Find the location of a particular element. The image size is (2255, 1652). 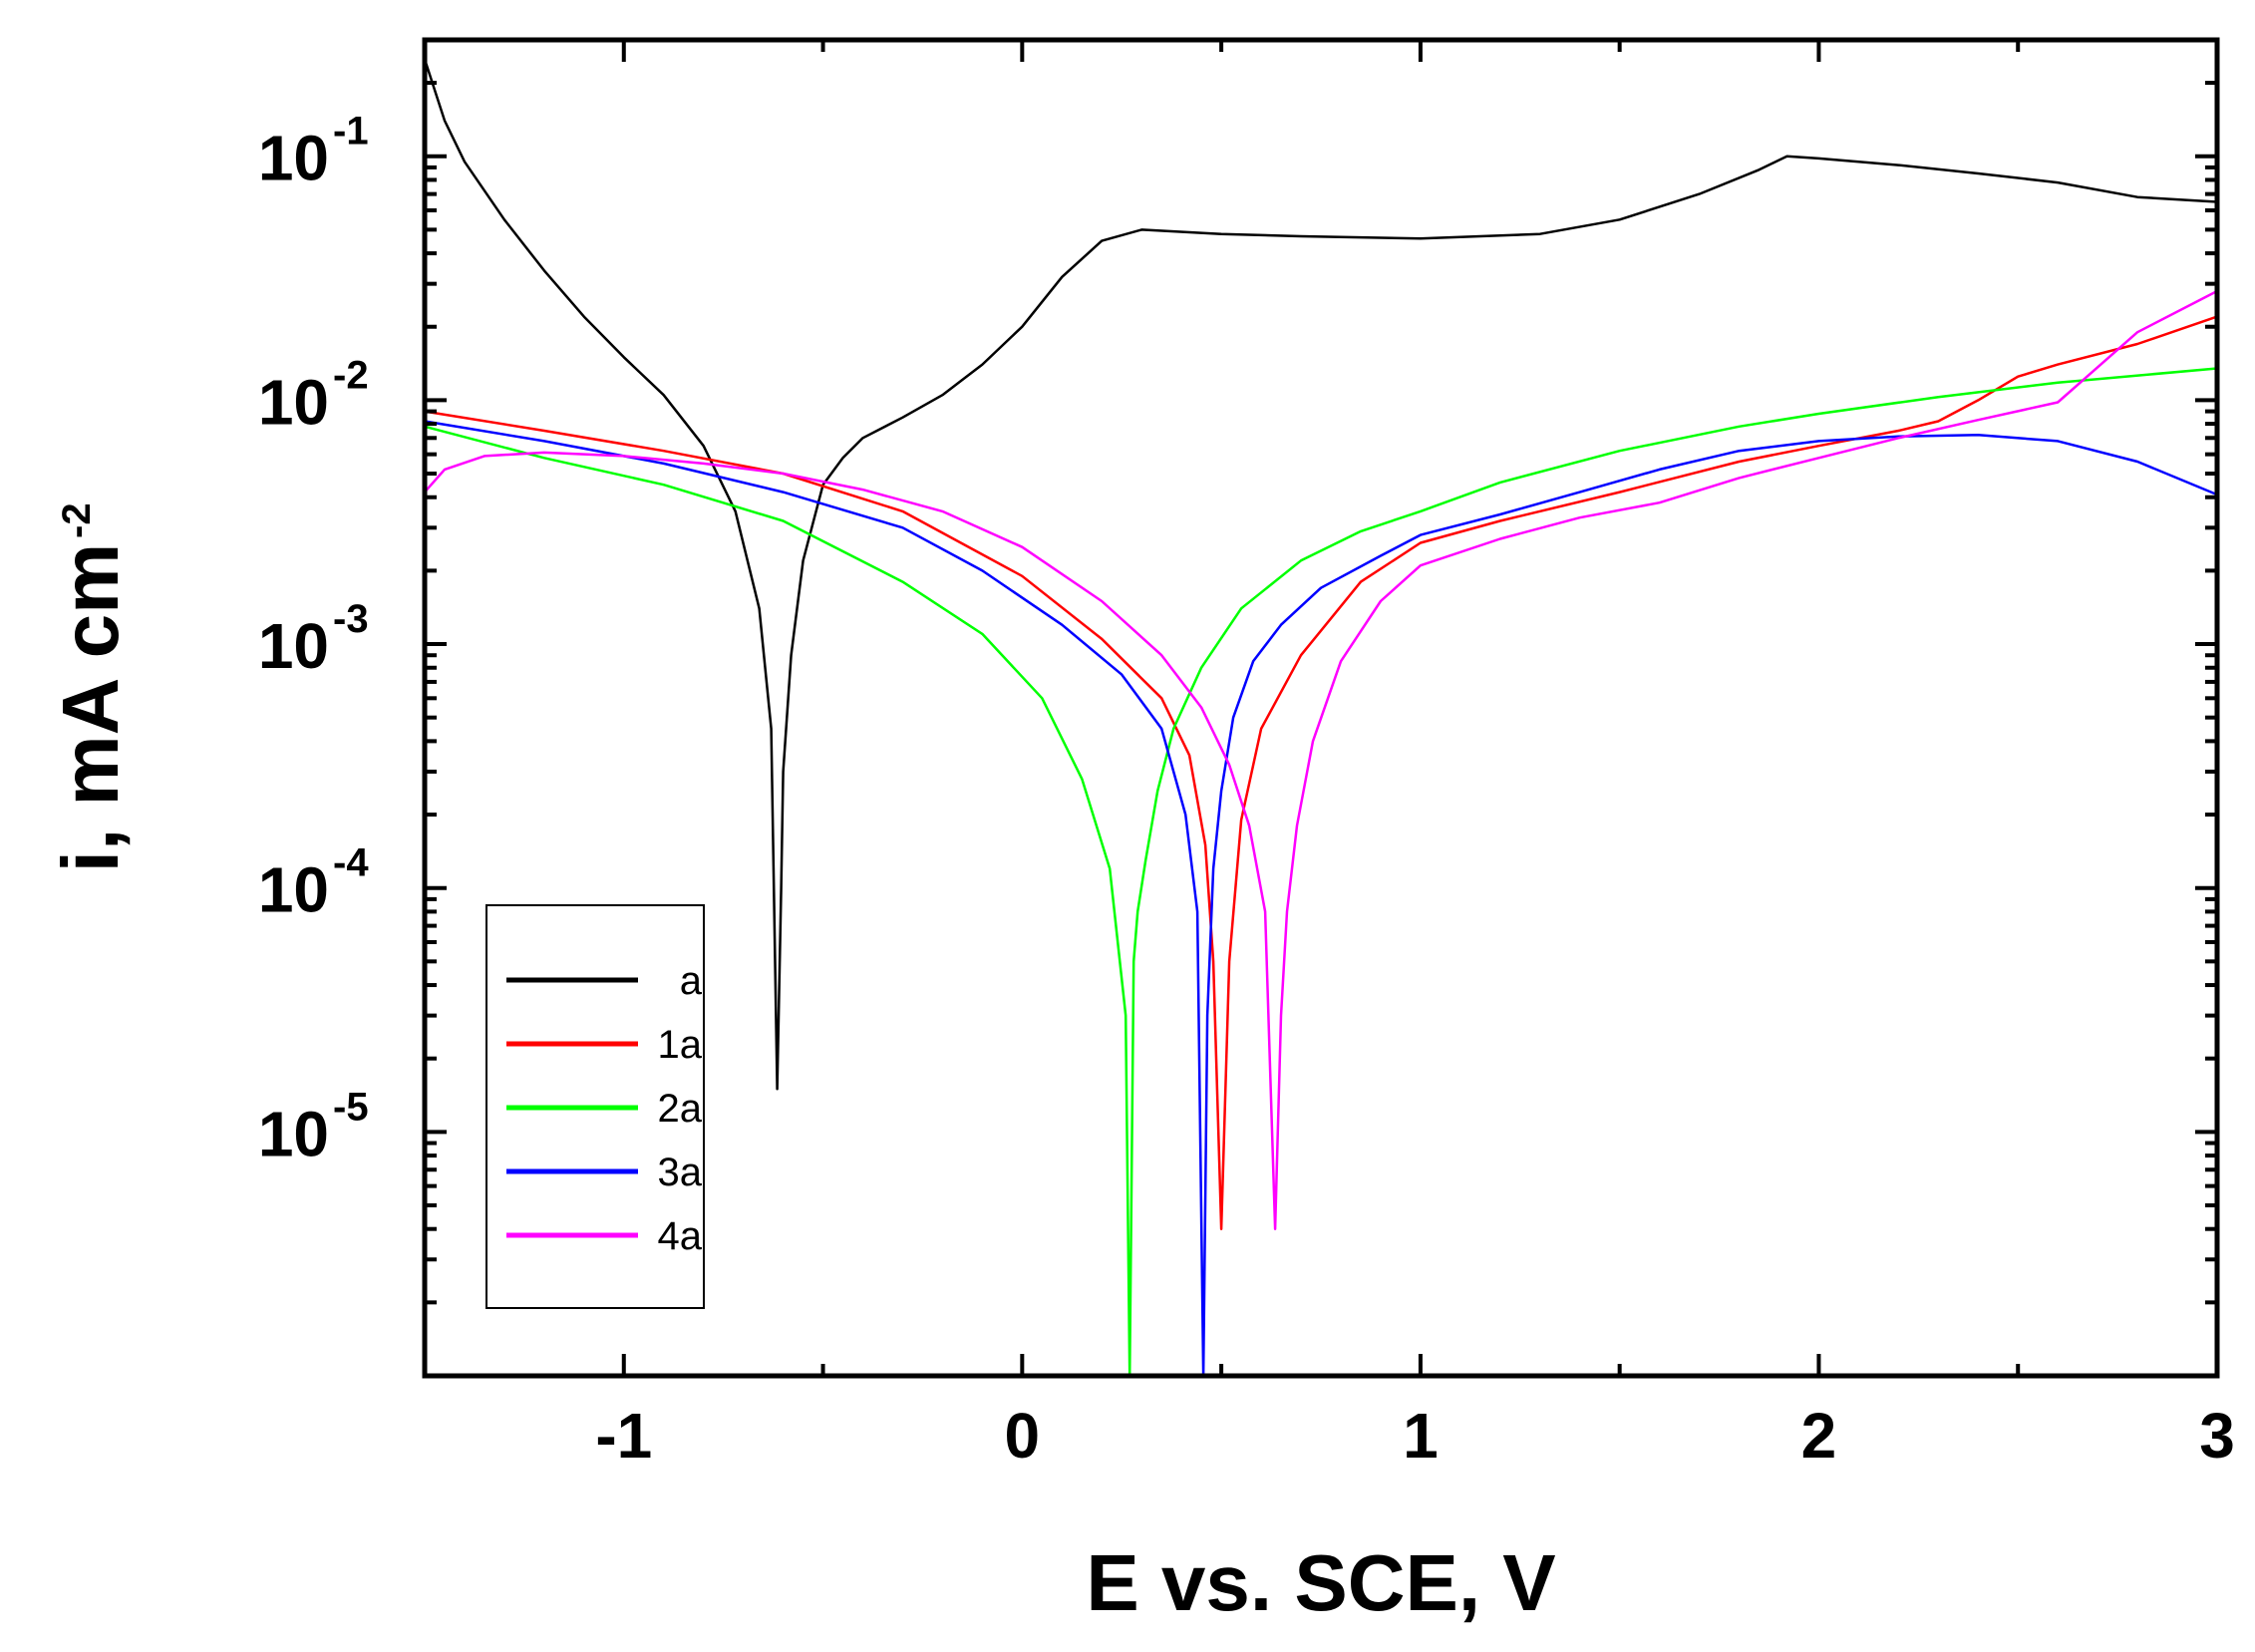

x-tick-label: -1 is located at coordinates (624, 1436).